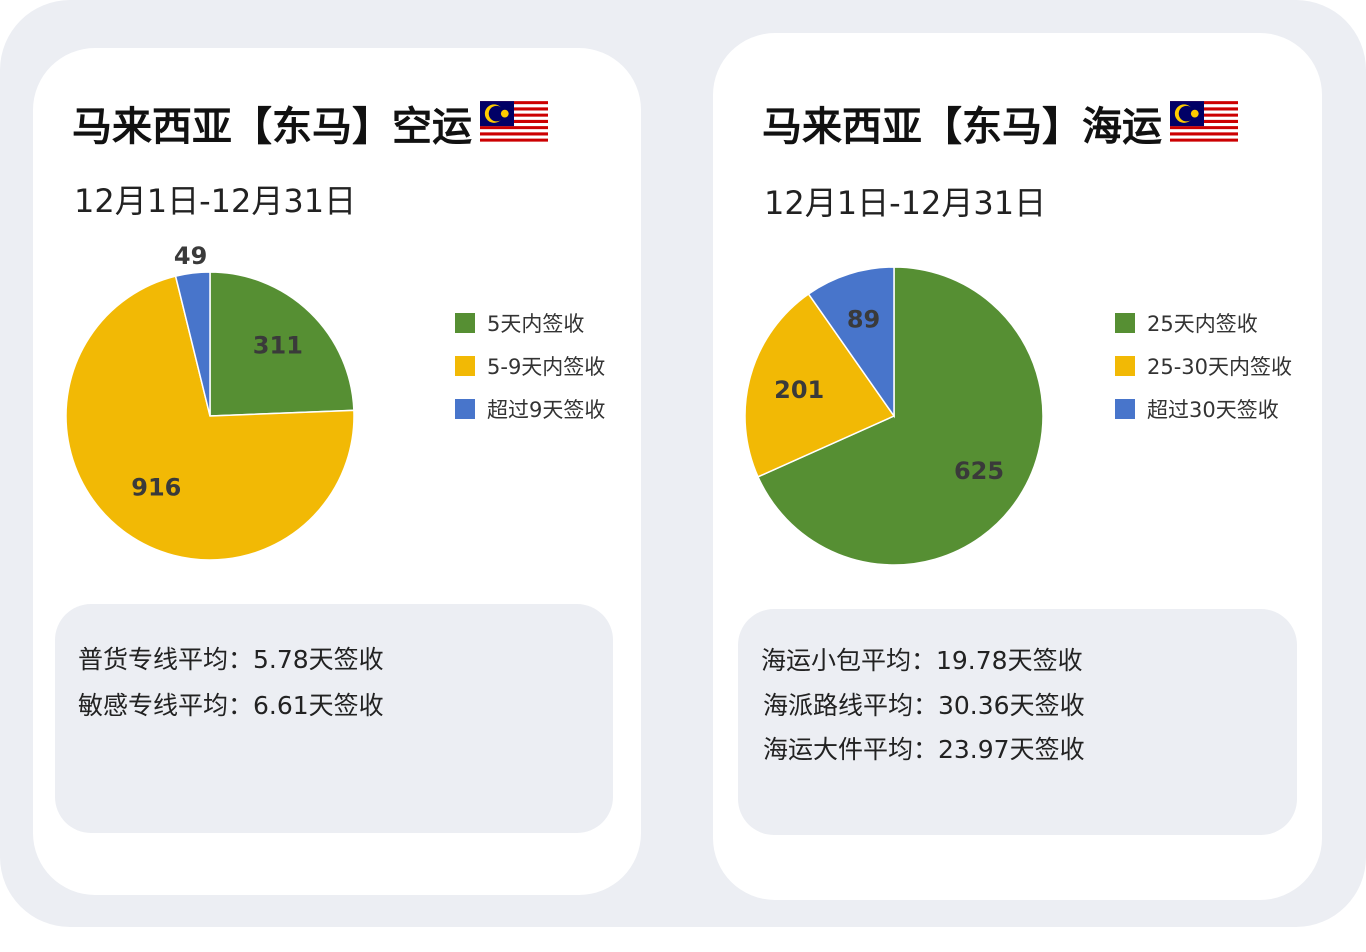 The image size is (1366, 952). Describe the element at coordinates (156, 487) in the screenshot. I see `data-label: 916` at that location.